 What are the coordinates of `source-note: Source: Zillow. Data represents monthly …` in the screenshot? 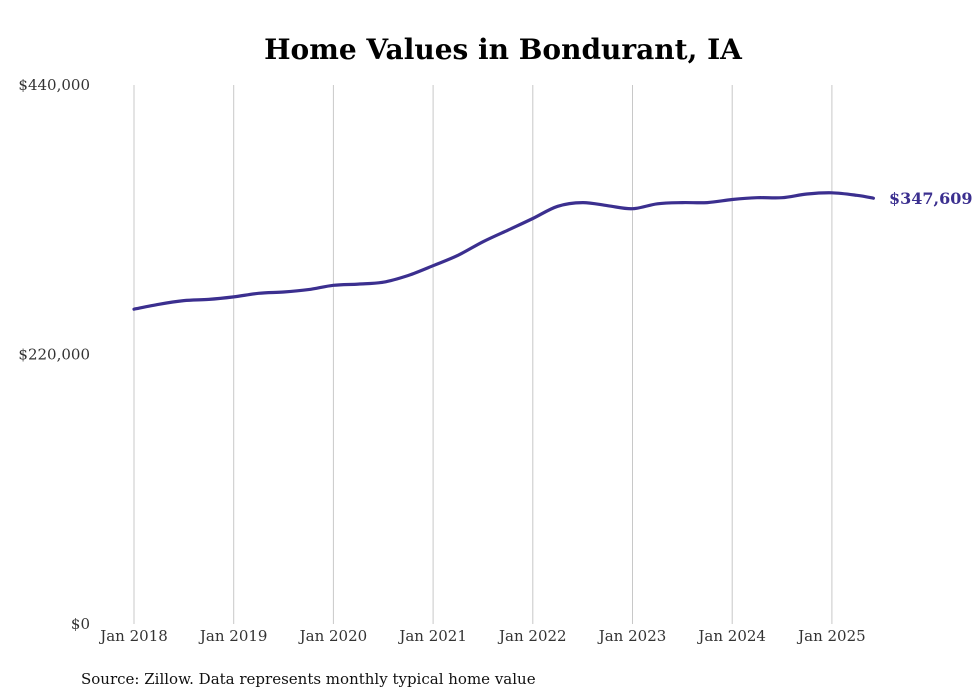 It's located at (308, 679).